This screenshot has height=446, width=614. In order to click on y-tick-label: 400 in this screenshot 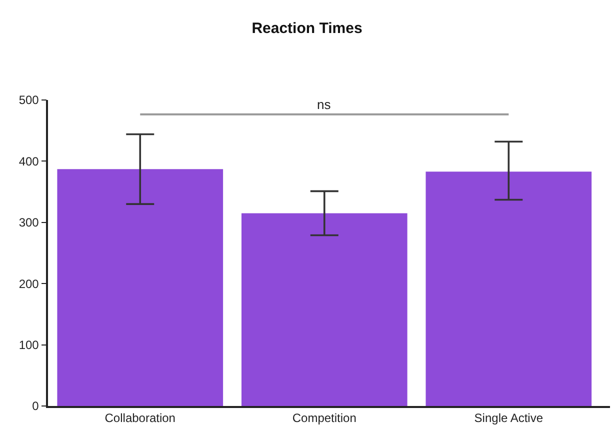, I will do `click(29, 161)`.